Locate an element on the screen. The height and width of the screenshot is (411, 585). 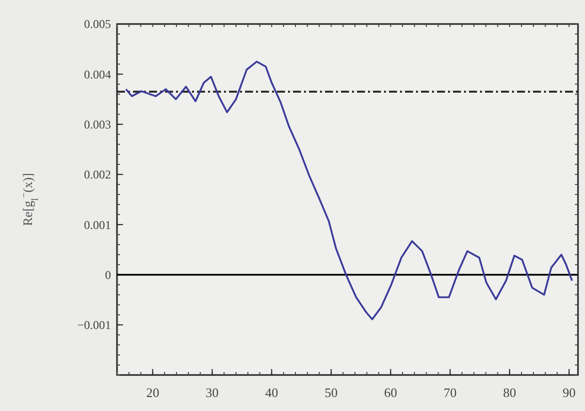
y-tick-label: 0.002 is located at coordinates (97, 175).